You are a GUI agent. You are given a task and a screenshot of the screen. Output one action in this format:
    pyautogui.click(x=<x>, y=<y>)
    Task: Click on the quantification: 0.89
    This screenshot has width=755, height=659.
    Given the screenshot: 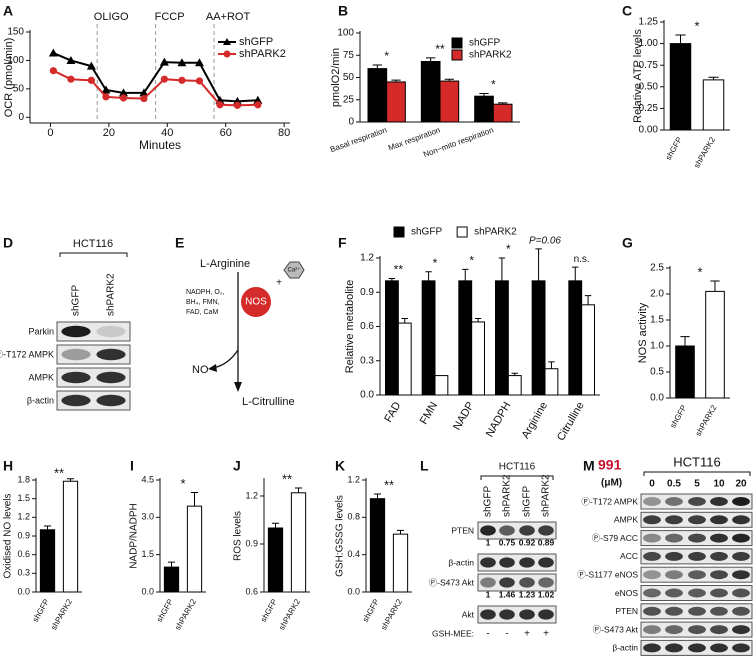 What is the action you would take?
    pyautogui.click(x=546, y=542)
    